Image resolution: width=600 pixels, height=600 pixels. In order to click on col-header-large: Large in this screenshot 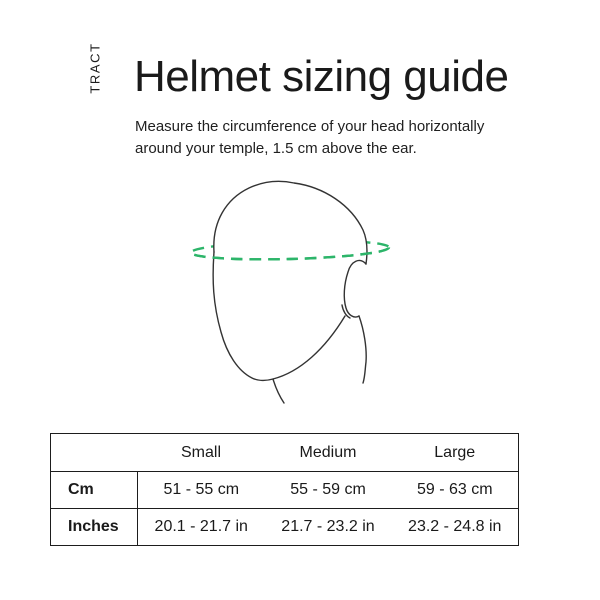, I will do `click(455, 452)`.